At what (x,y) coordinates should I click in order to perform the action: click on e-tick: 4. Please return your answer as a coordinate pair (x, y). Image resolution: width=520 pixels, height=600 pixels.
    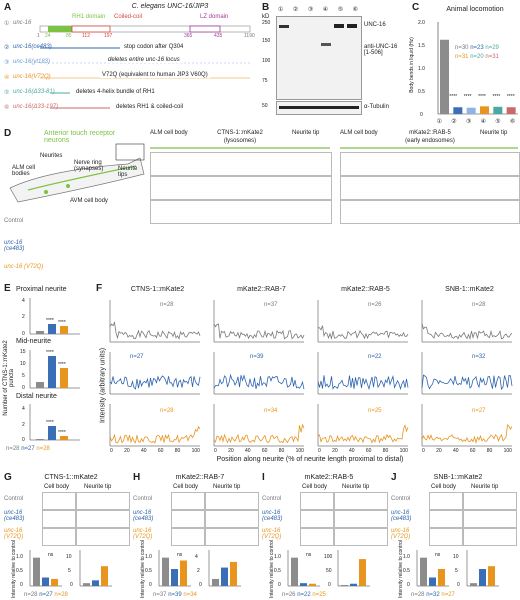
    Looking at the image, I should click on (23, 301).